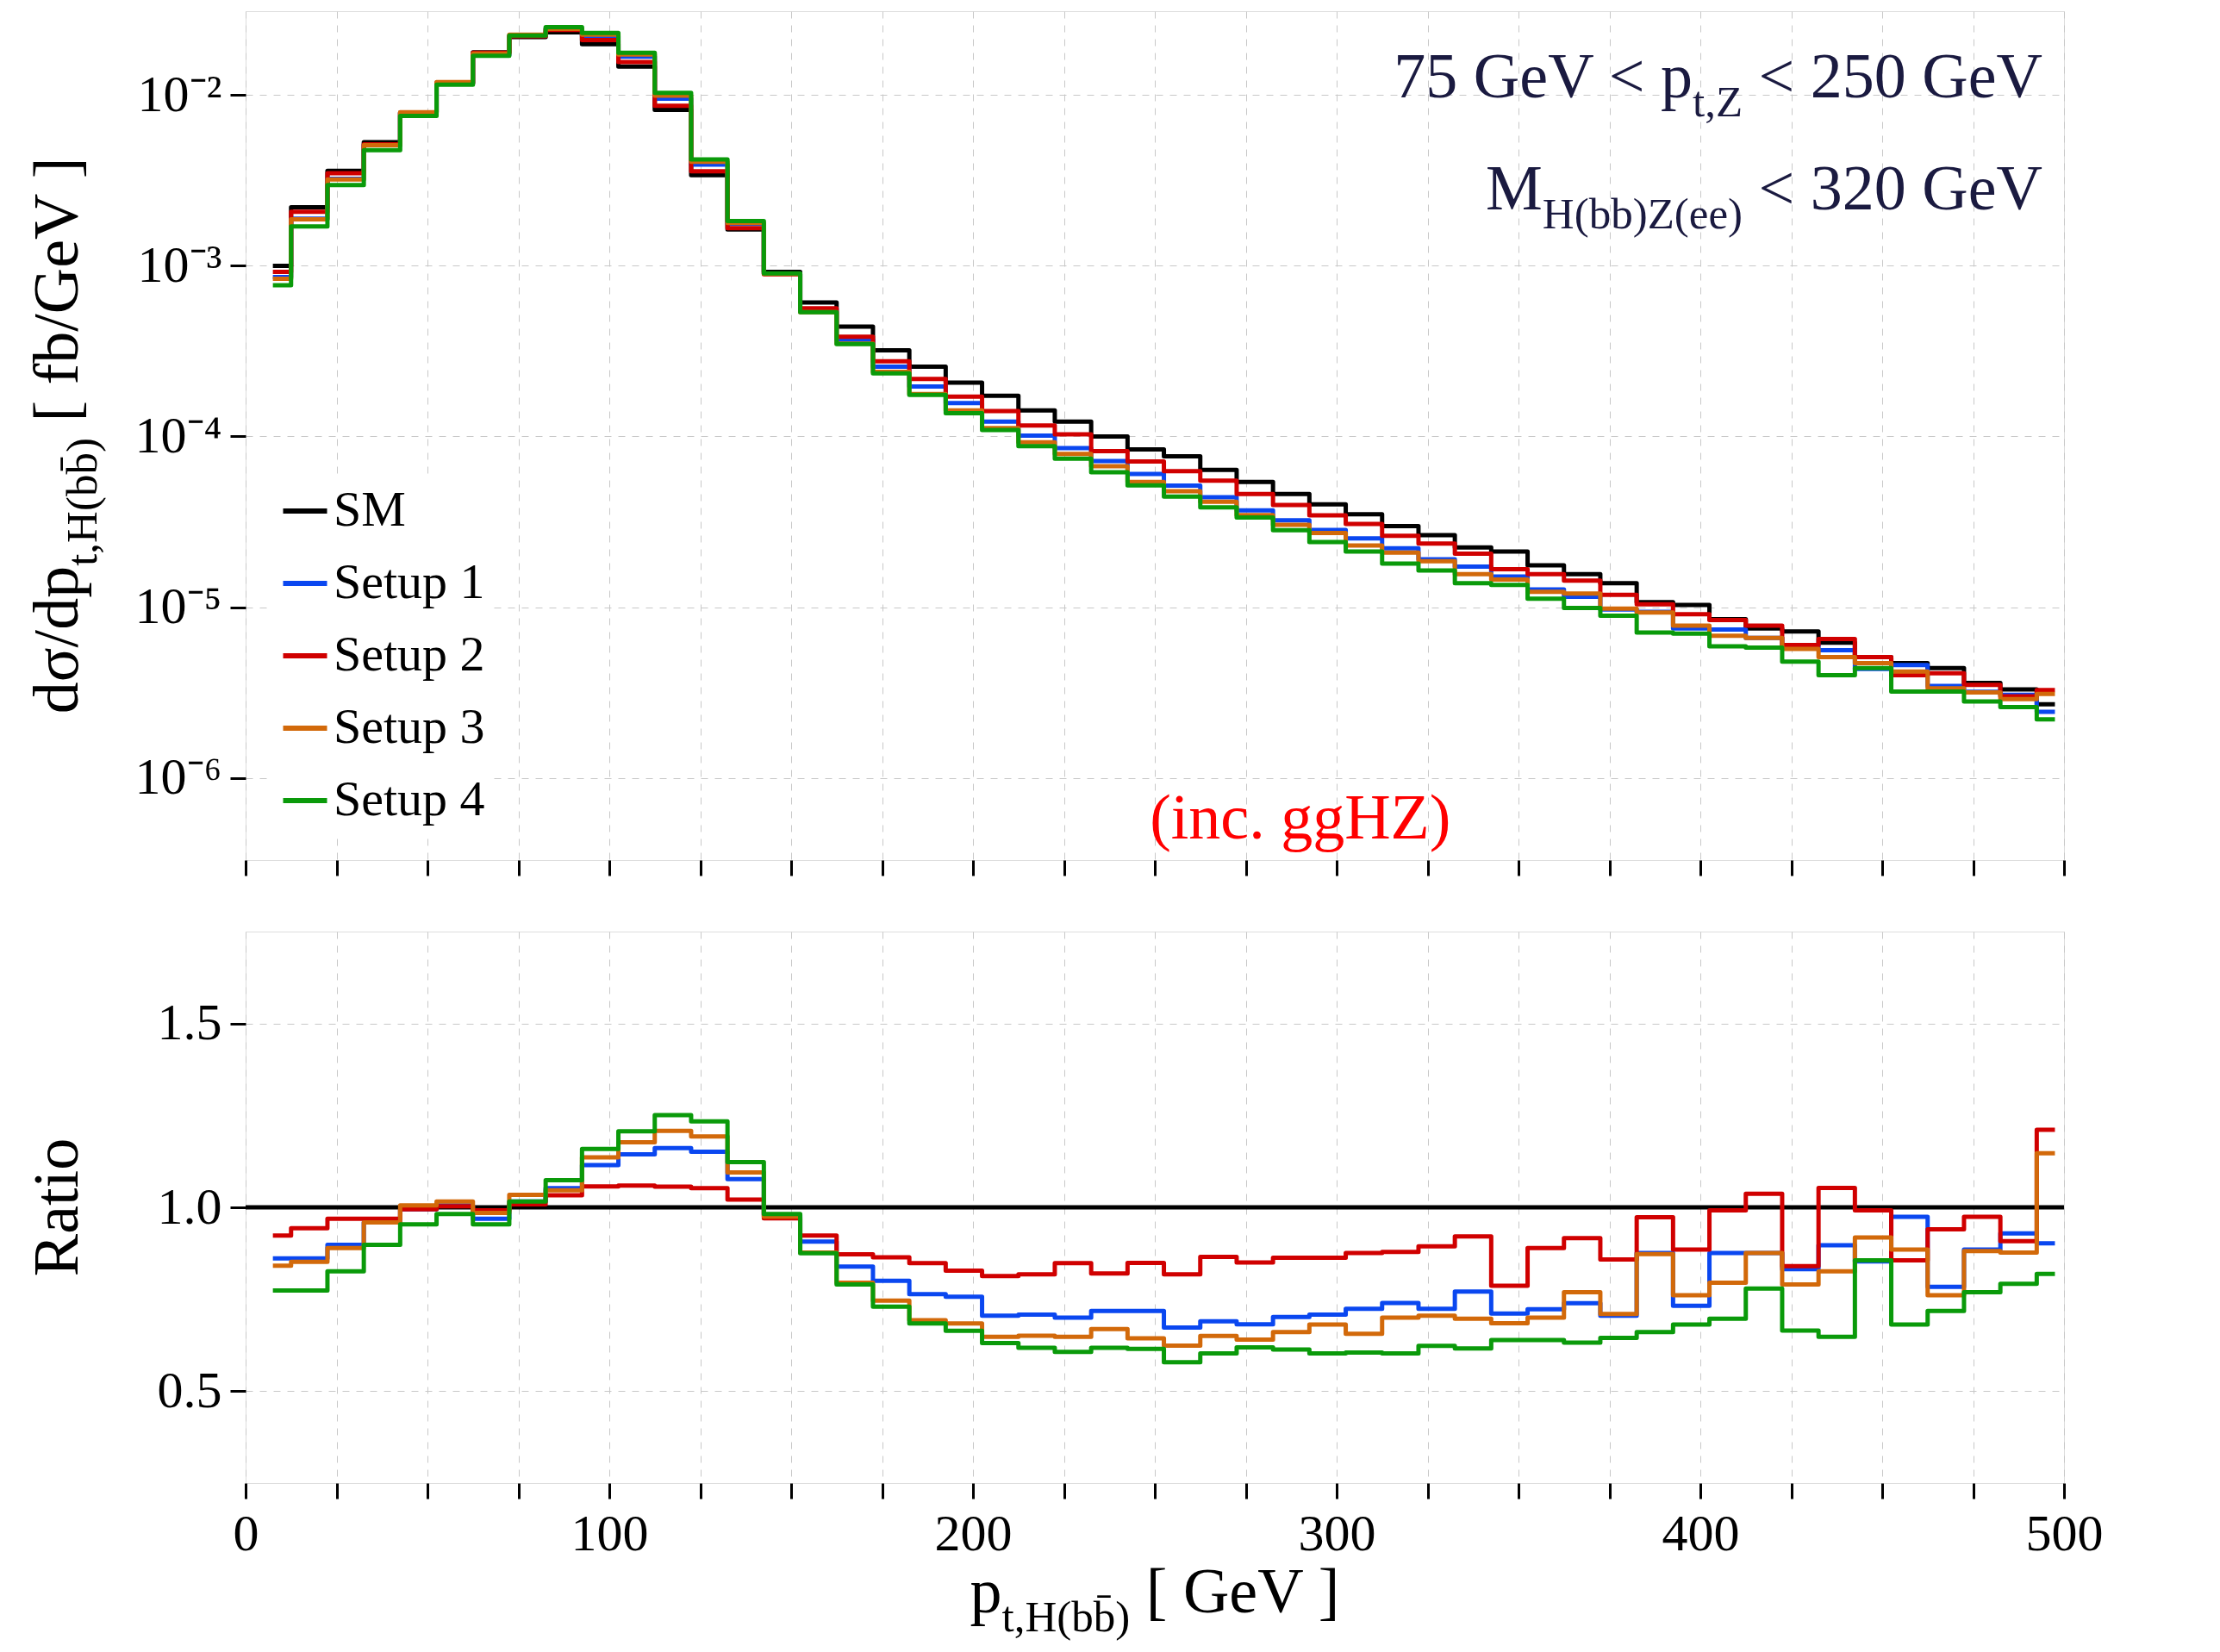  What do you see at coordinates (178, 606) in the screenshot?
I see `y-tick-label: 10⁻⁵` at bounding box center [178, 606].